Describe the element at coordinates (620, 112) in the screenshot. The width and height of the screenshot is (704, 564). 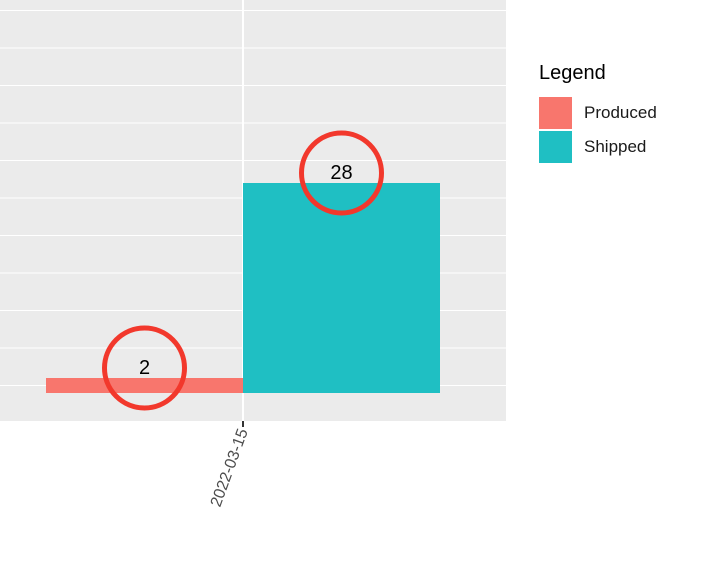
I see `legend-label-produced: Produced` at that location.